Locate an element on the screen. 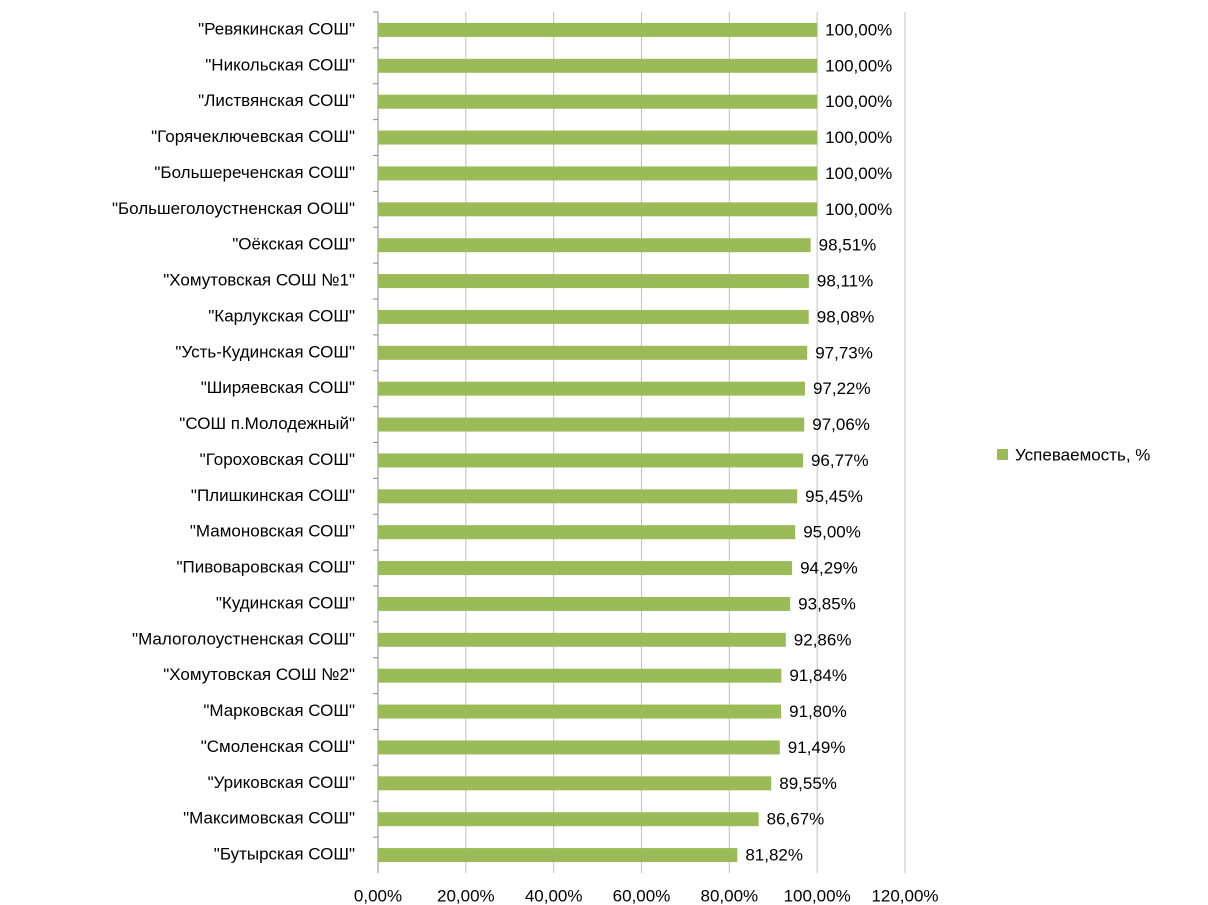 This screenshot has width=1208, height=905. data-label: 97,73% is located at coordinates (844, 352).